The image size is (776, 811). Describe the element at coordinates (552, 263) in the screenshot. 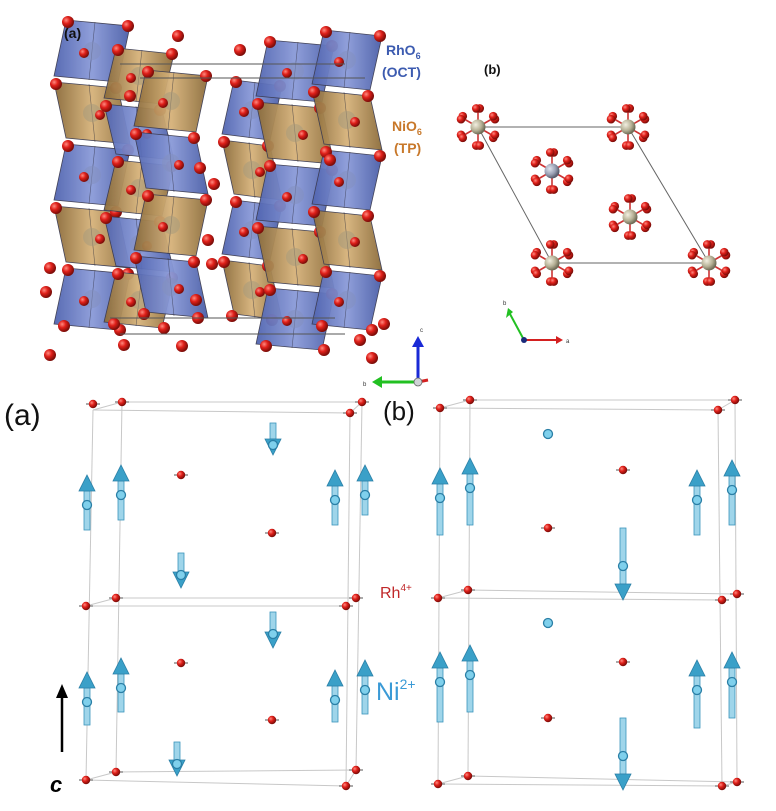

I see `metal-atom` at that location.